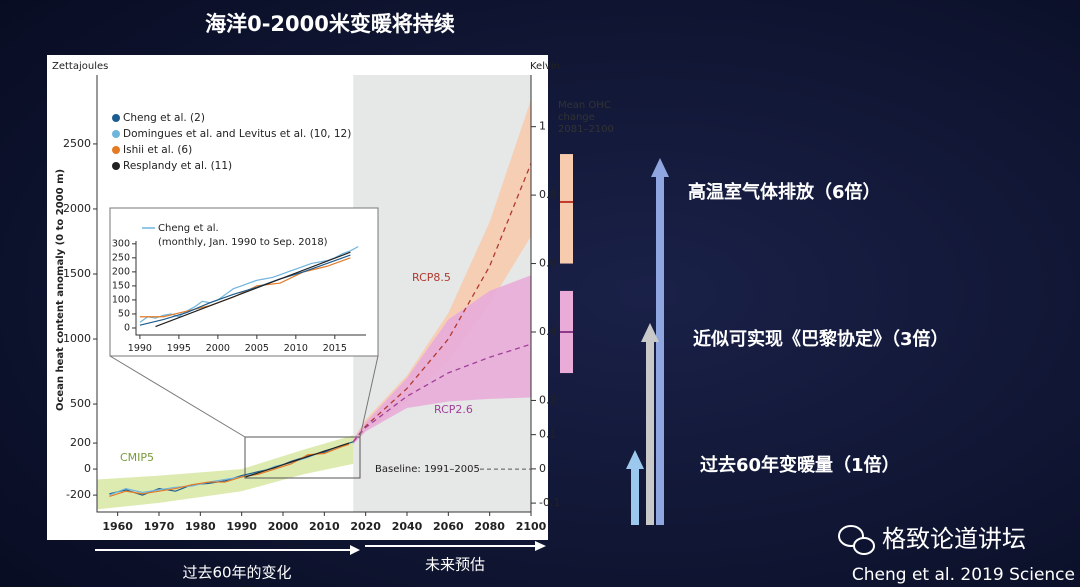 This screenshot has height=587, width=1080. What do you see at coordinates (800, 465) in the screenshot?
I see `arrow-label: 过去60年变暖量（1倍）` at bounding box center [800, 465].